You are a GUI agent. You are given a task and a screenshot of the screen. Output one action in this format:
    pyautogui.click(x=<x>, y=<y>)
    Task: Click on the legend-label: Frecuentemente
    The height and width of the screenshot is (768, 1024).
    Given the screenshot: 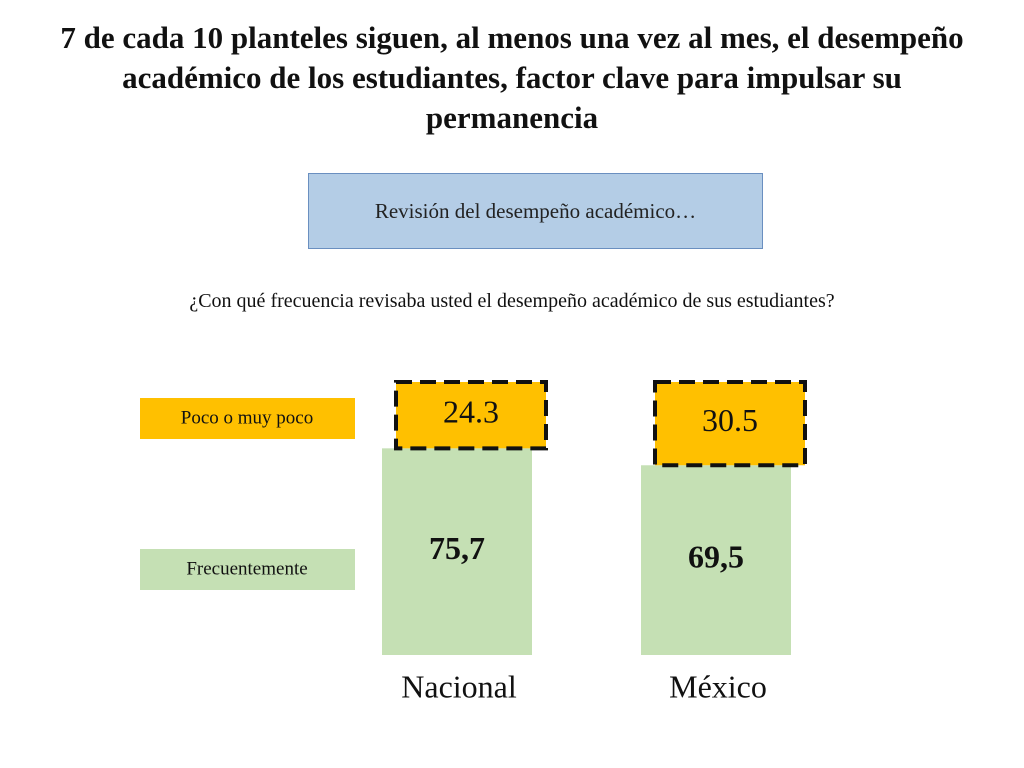 What is the action you would take?
    pyautogui.click(x=246, y=568)
    